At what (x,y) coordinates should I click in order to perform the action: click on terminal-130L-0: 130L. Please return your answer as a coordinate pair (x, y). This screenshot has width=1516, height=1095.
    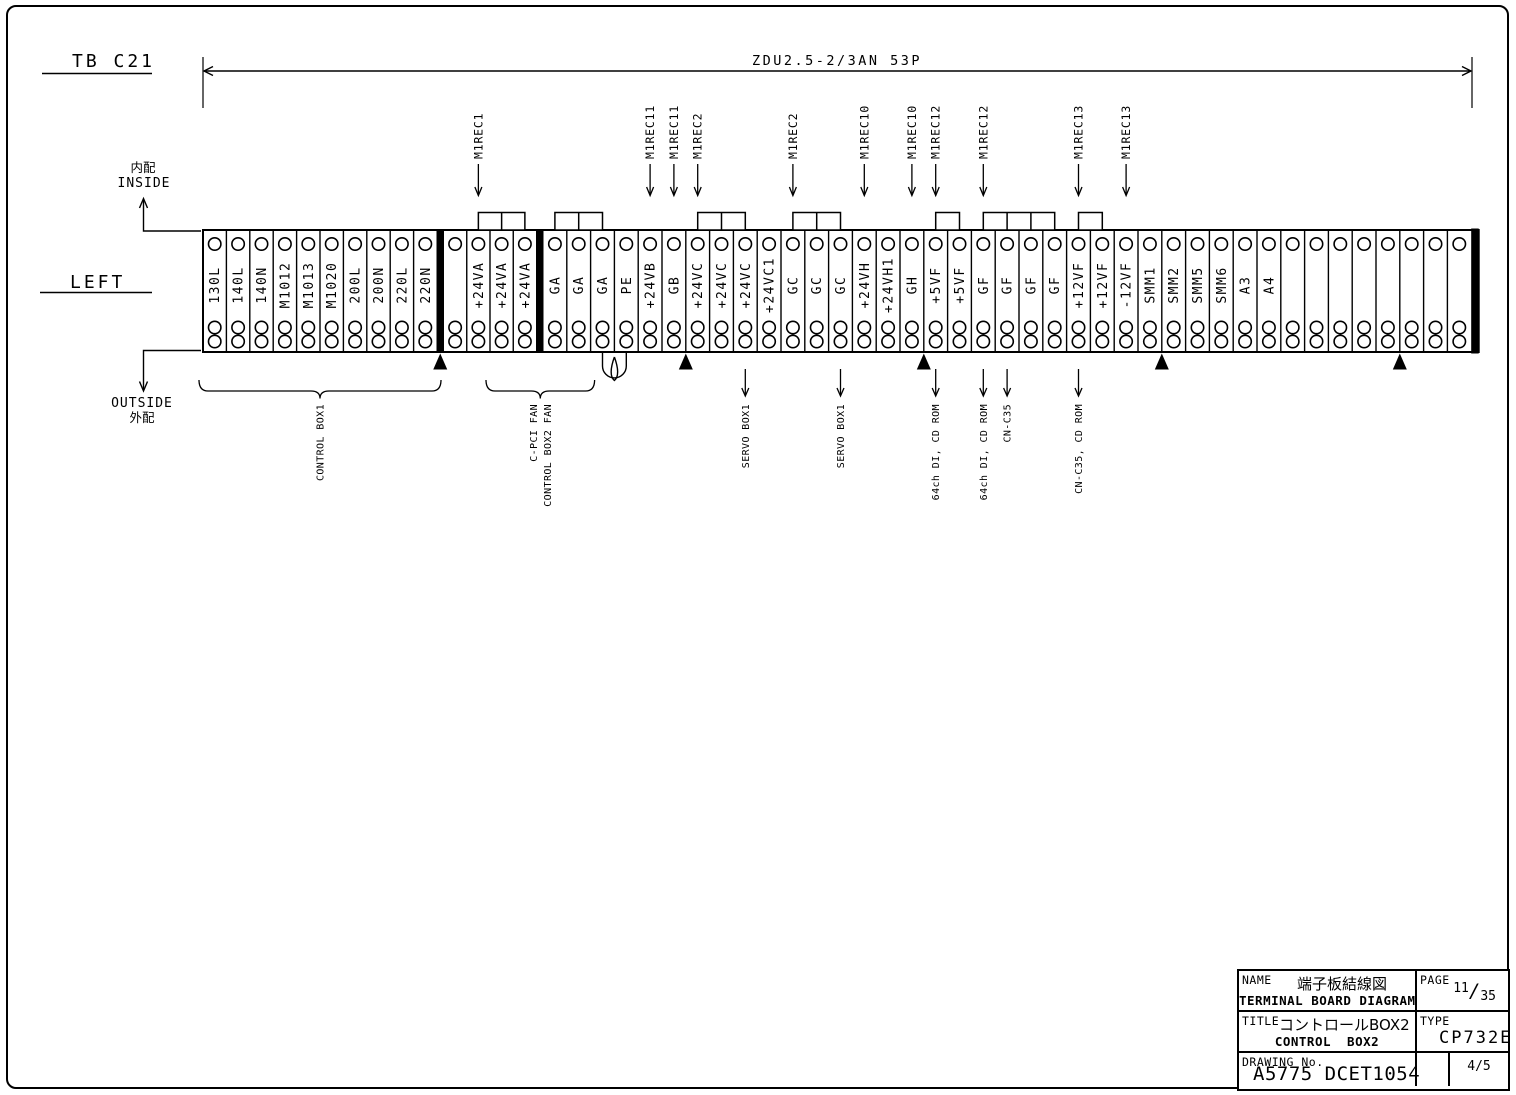
    Looking at the image, I should click on (215, 293).